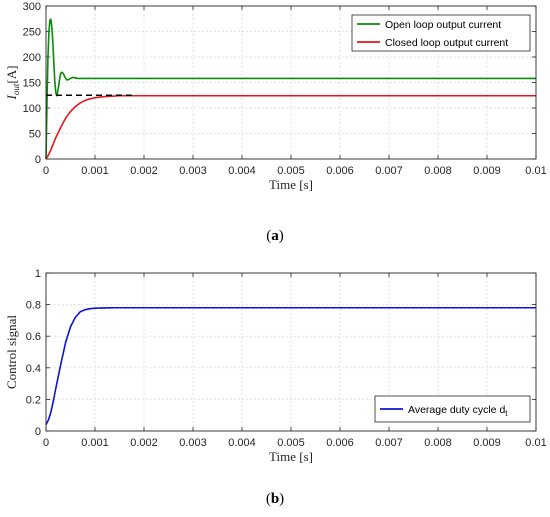 The width and height of the screenshot is (550, 517). I want to click on y-tick-label: 150, so click(32, 84).